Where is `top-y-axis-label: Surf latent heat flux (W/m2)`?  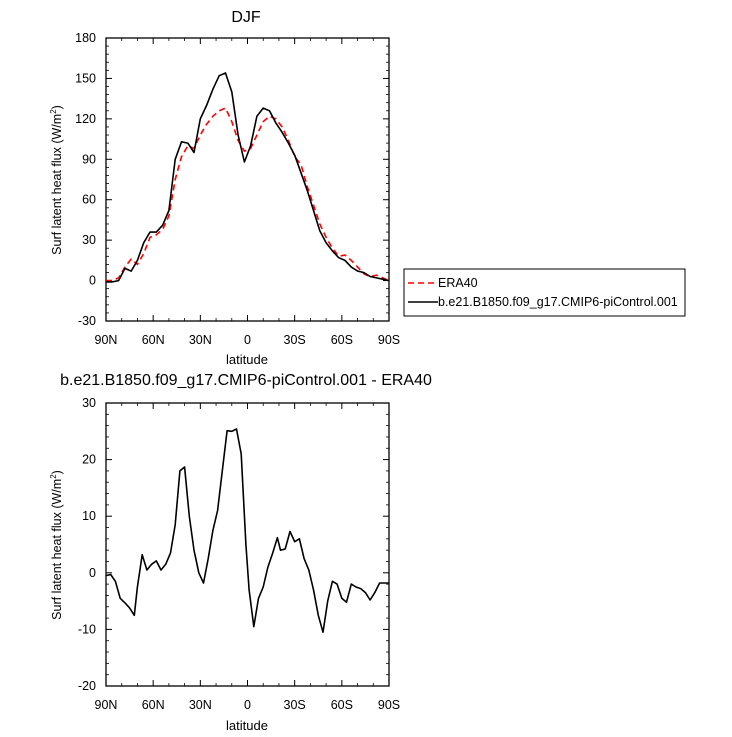
top-y-axis-label: Surf latent heat flux (W/m2) is located at coordinates (56, 180).